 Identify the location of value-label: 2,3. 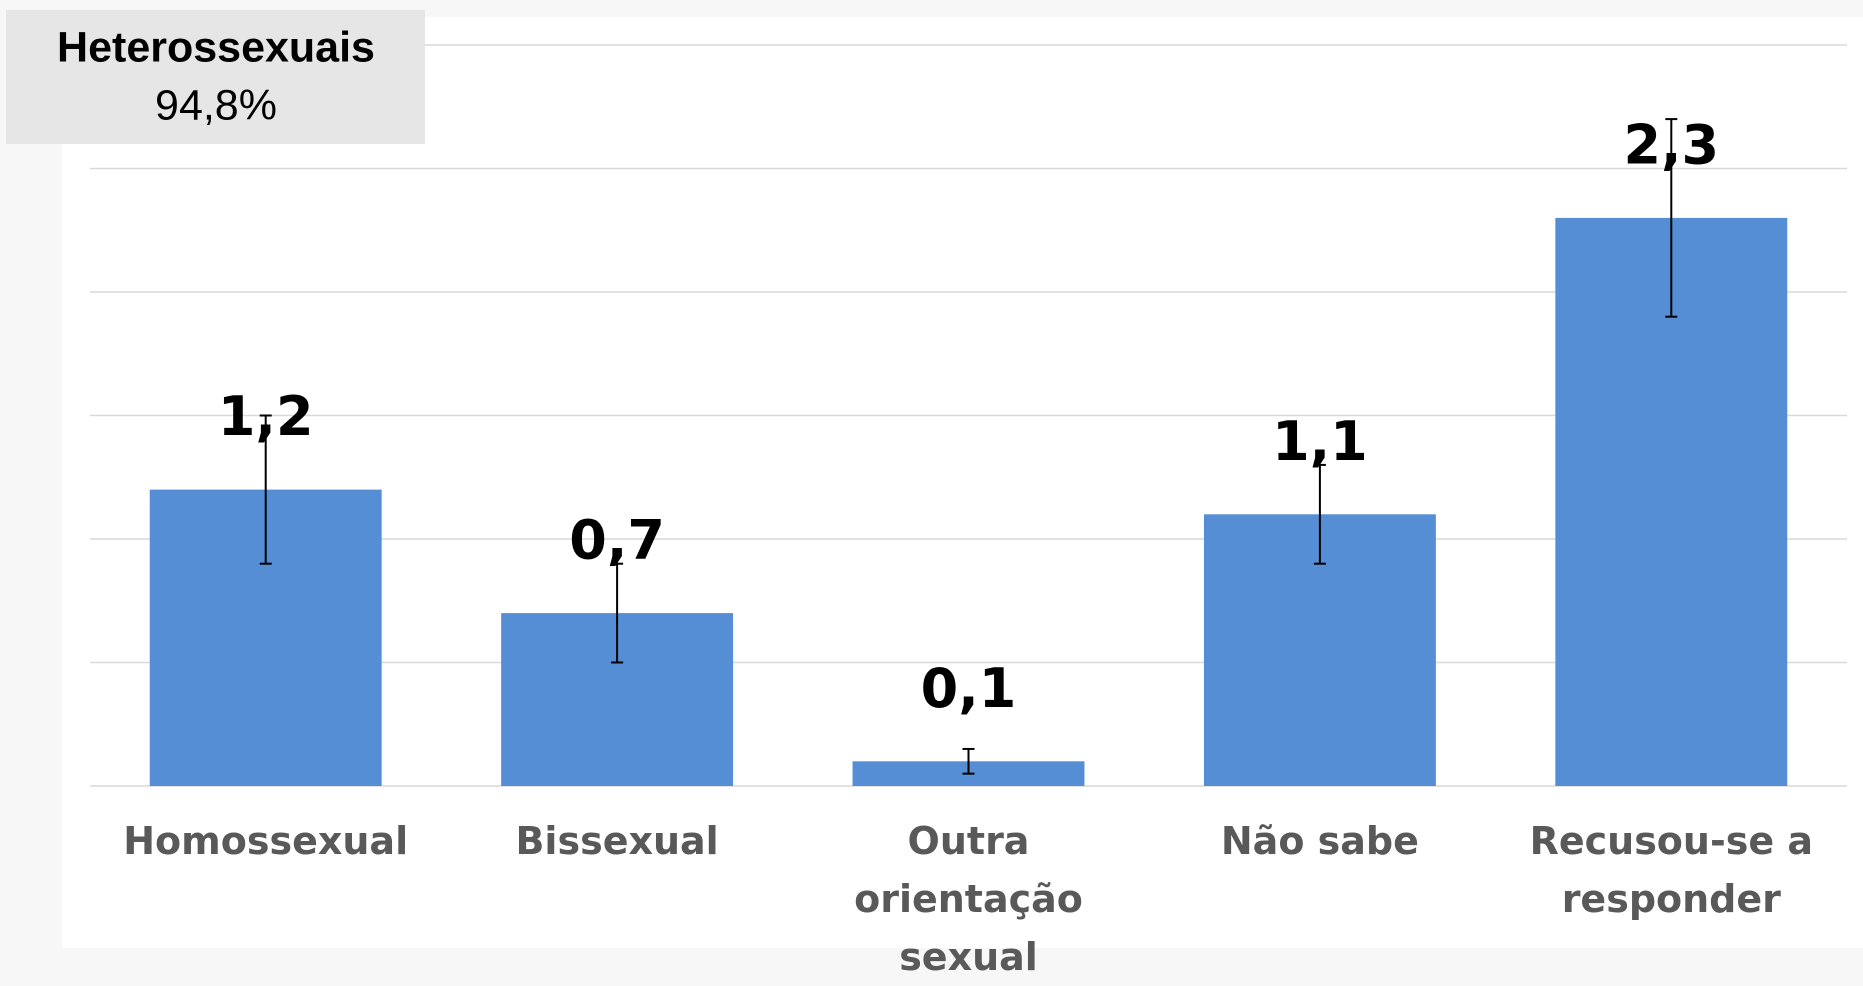
(1671, 145).